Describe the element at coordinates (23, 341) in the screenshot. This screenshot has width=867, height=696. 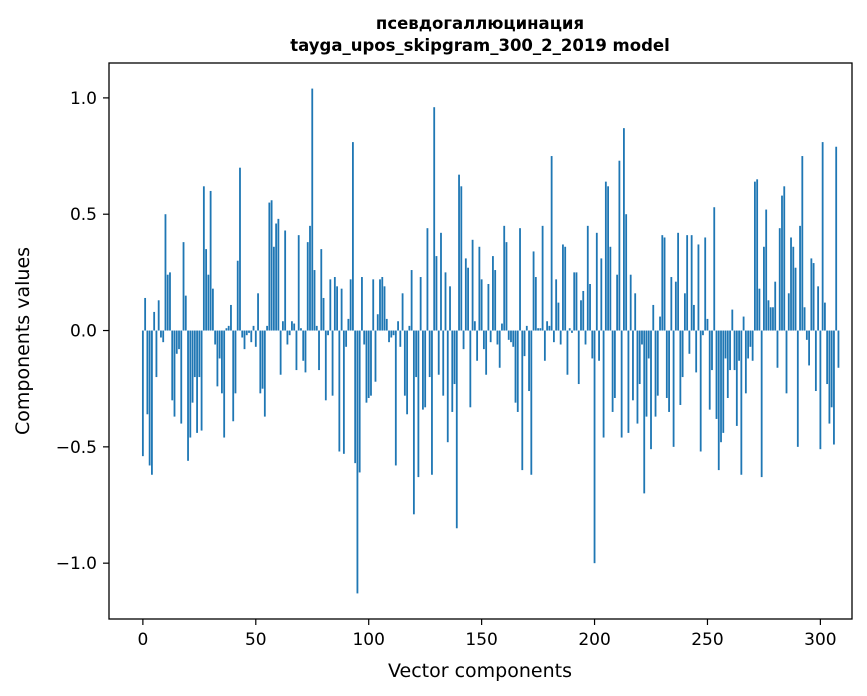
I see `y-axis-label: Components values` at that location.